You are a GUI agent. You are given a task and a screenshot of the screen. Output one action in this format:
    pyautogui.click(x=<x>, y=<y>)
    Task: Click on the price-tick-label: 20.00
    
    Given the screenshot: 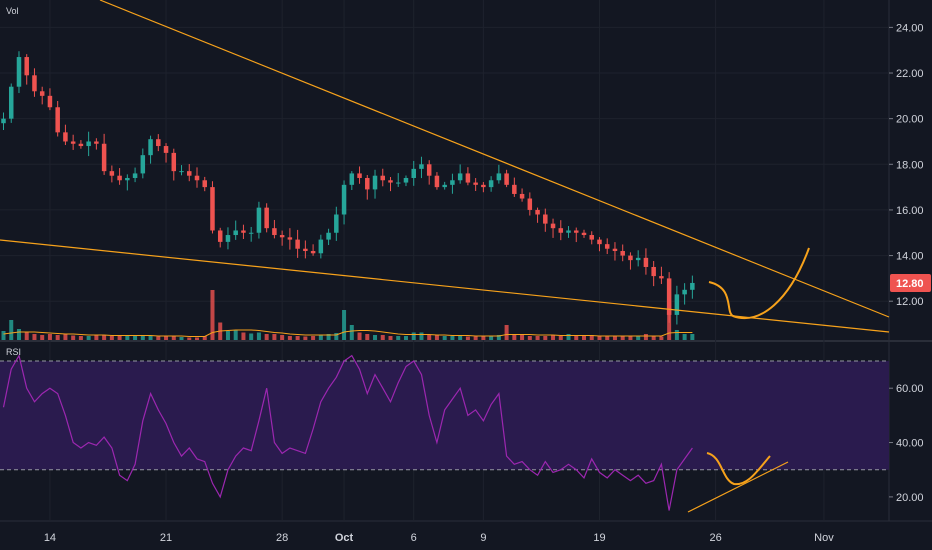 What is the action you would take?
    pyautogui.click(x=910, y=120)
    